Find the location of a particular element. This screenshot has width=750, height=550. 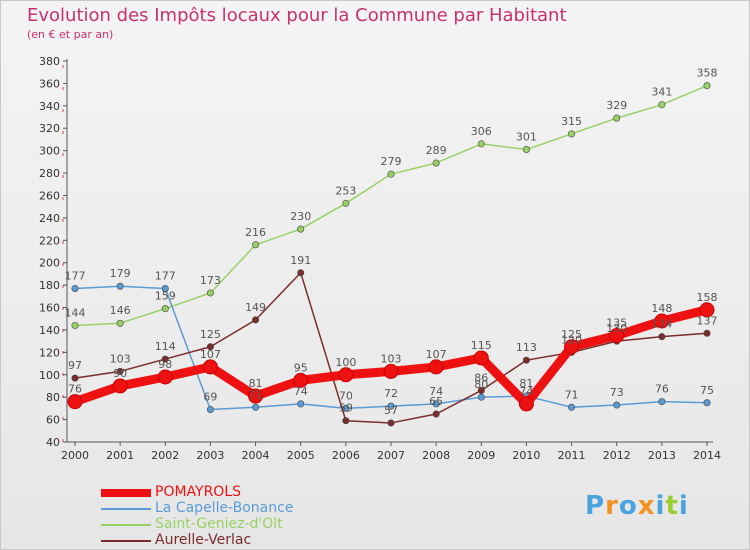

x-tick-label: 2008 is located at coordinates (436, 455).